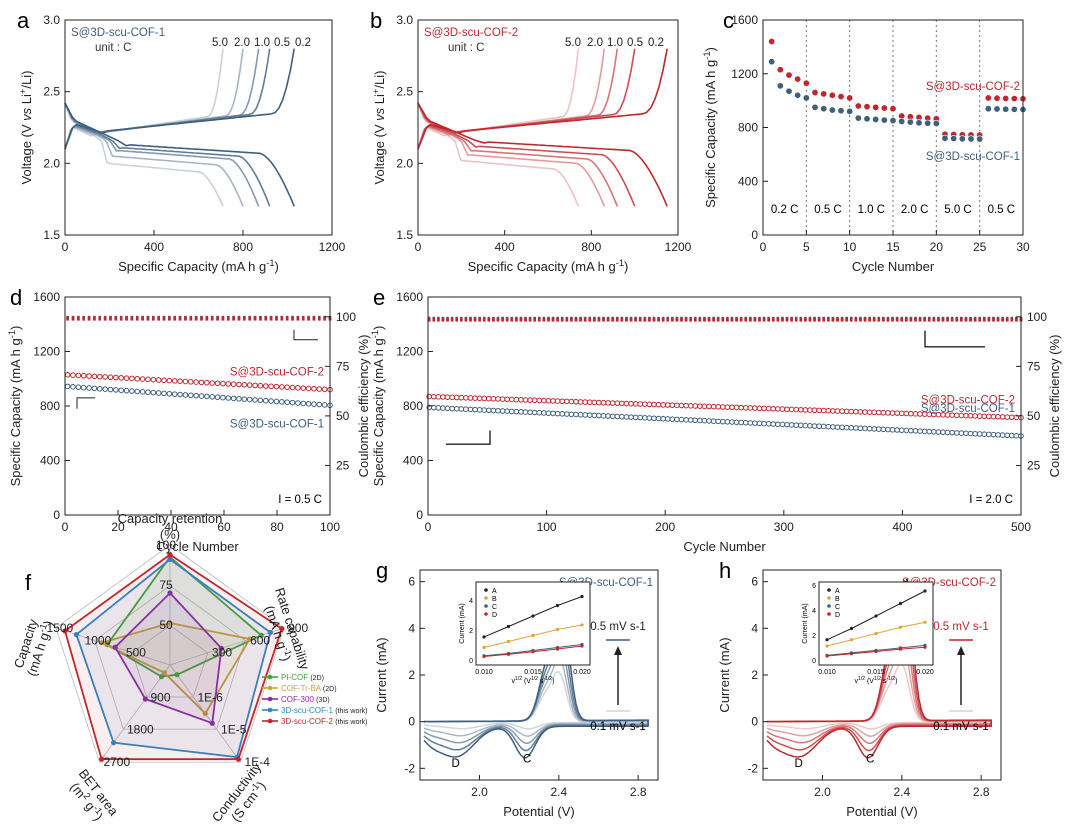 The image size is (1080, 838). Describe the element at coordinates (837, 607) in the screenshot. I see `inset-legend-label: C` at that location.